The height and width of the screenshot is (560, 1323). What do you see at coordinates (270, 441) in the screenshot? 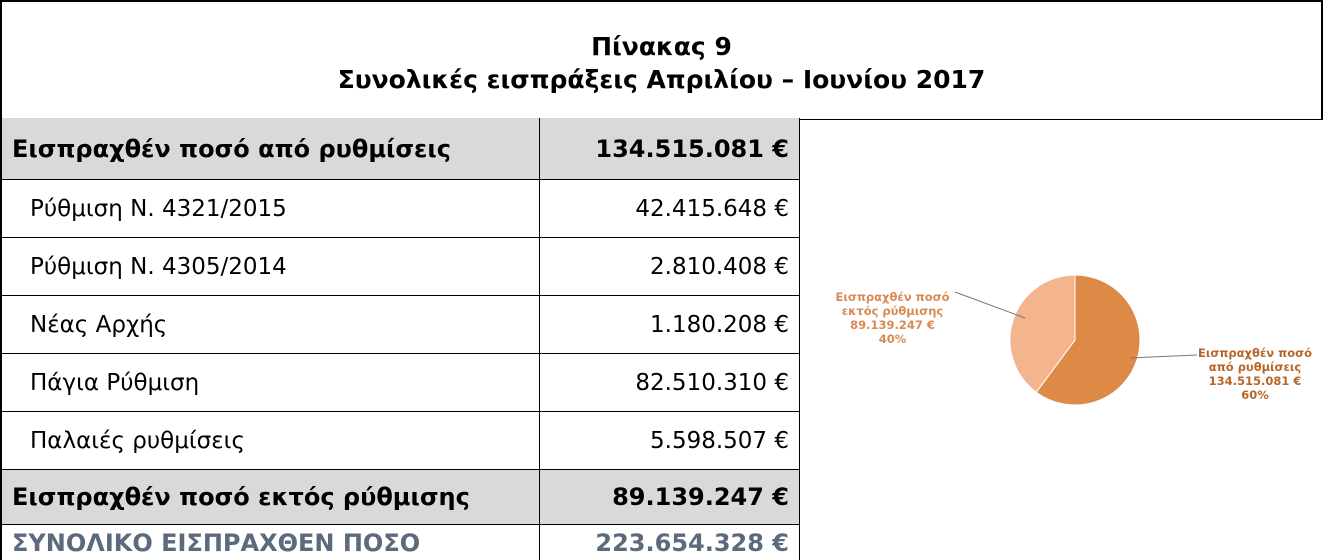
I see `row-label: Παλαιές ρυθμίσεις` at bounding box center [270, 441].